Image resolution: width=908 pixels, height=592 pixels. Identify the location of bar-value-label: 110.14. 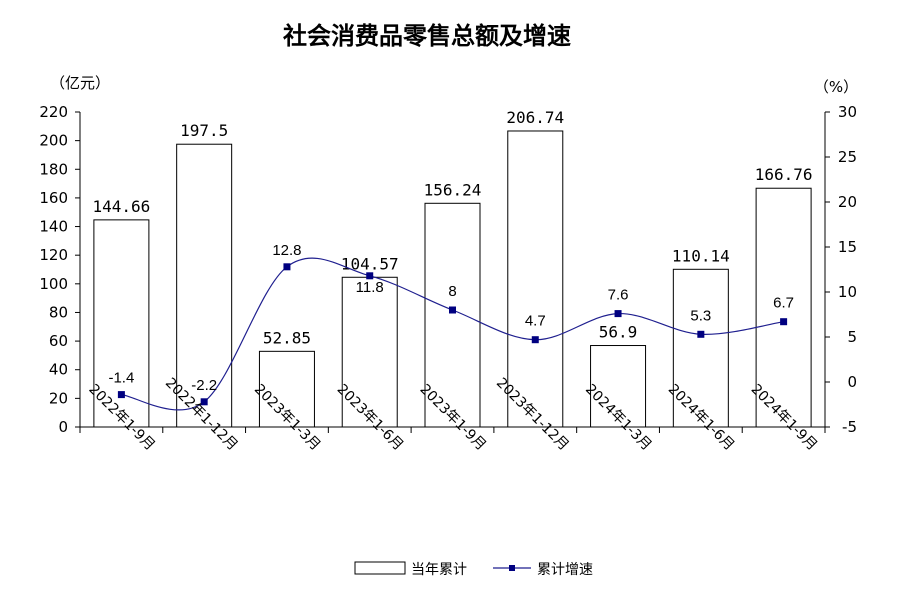
(701, 255).